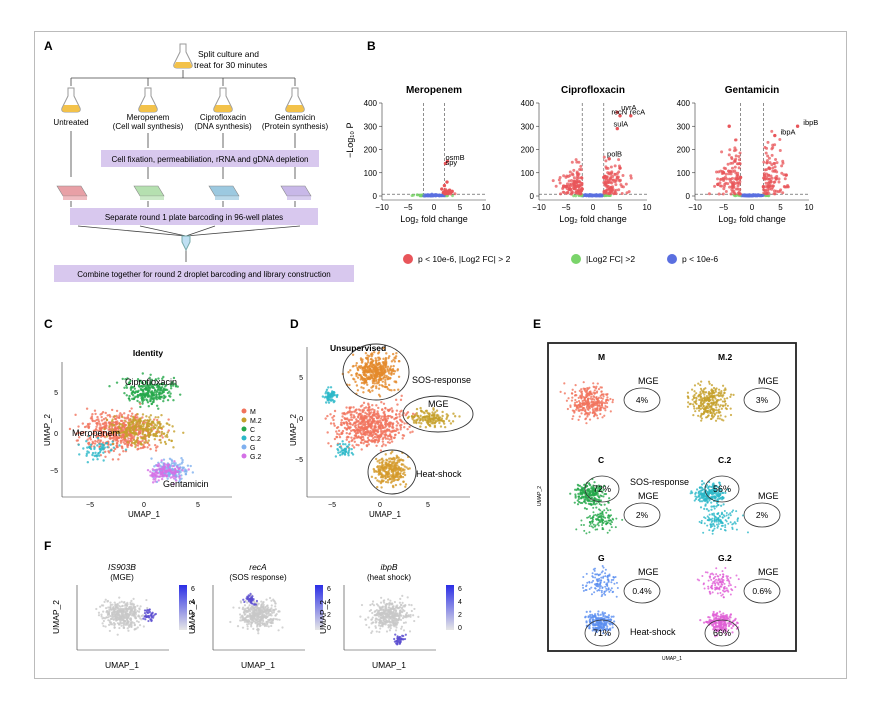 The image size is (881, 704). I want to click on volcano-ytick: 400, so click(528, 103).